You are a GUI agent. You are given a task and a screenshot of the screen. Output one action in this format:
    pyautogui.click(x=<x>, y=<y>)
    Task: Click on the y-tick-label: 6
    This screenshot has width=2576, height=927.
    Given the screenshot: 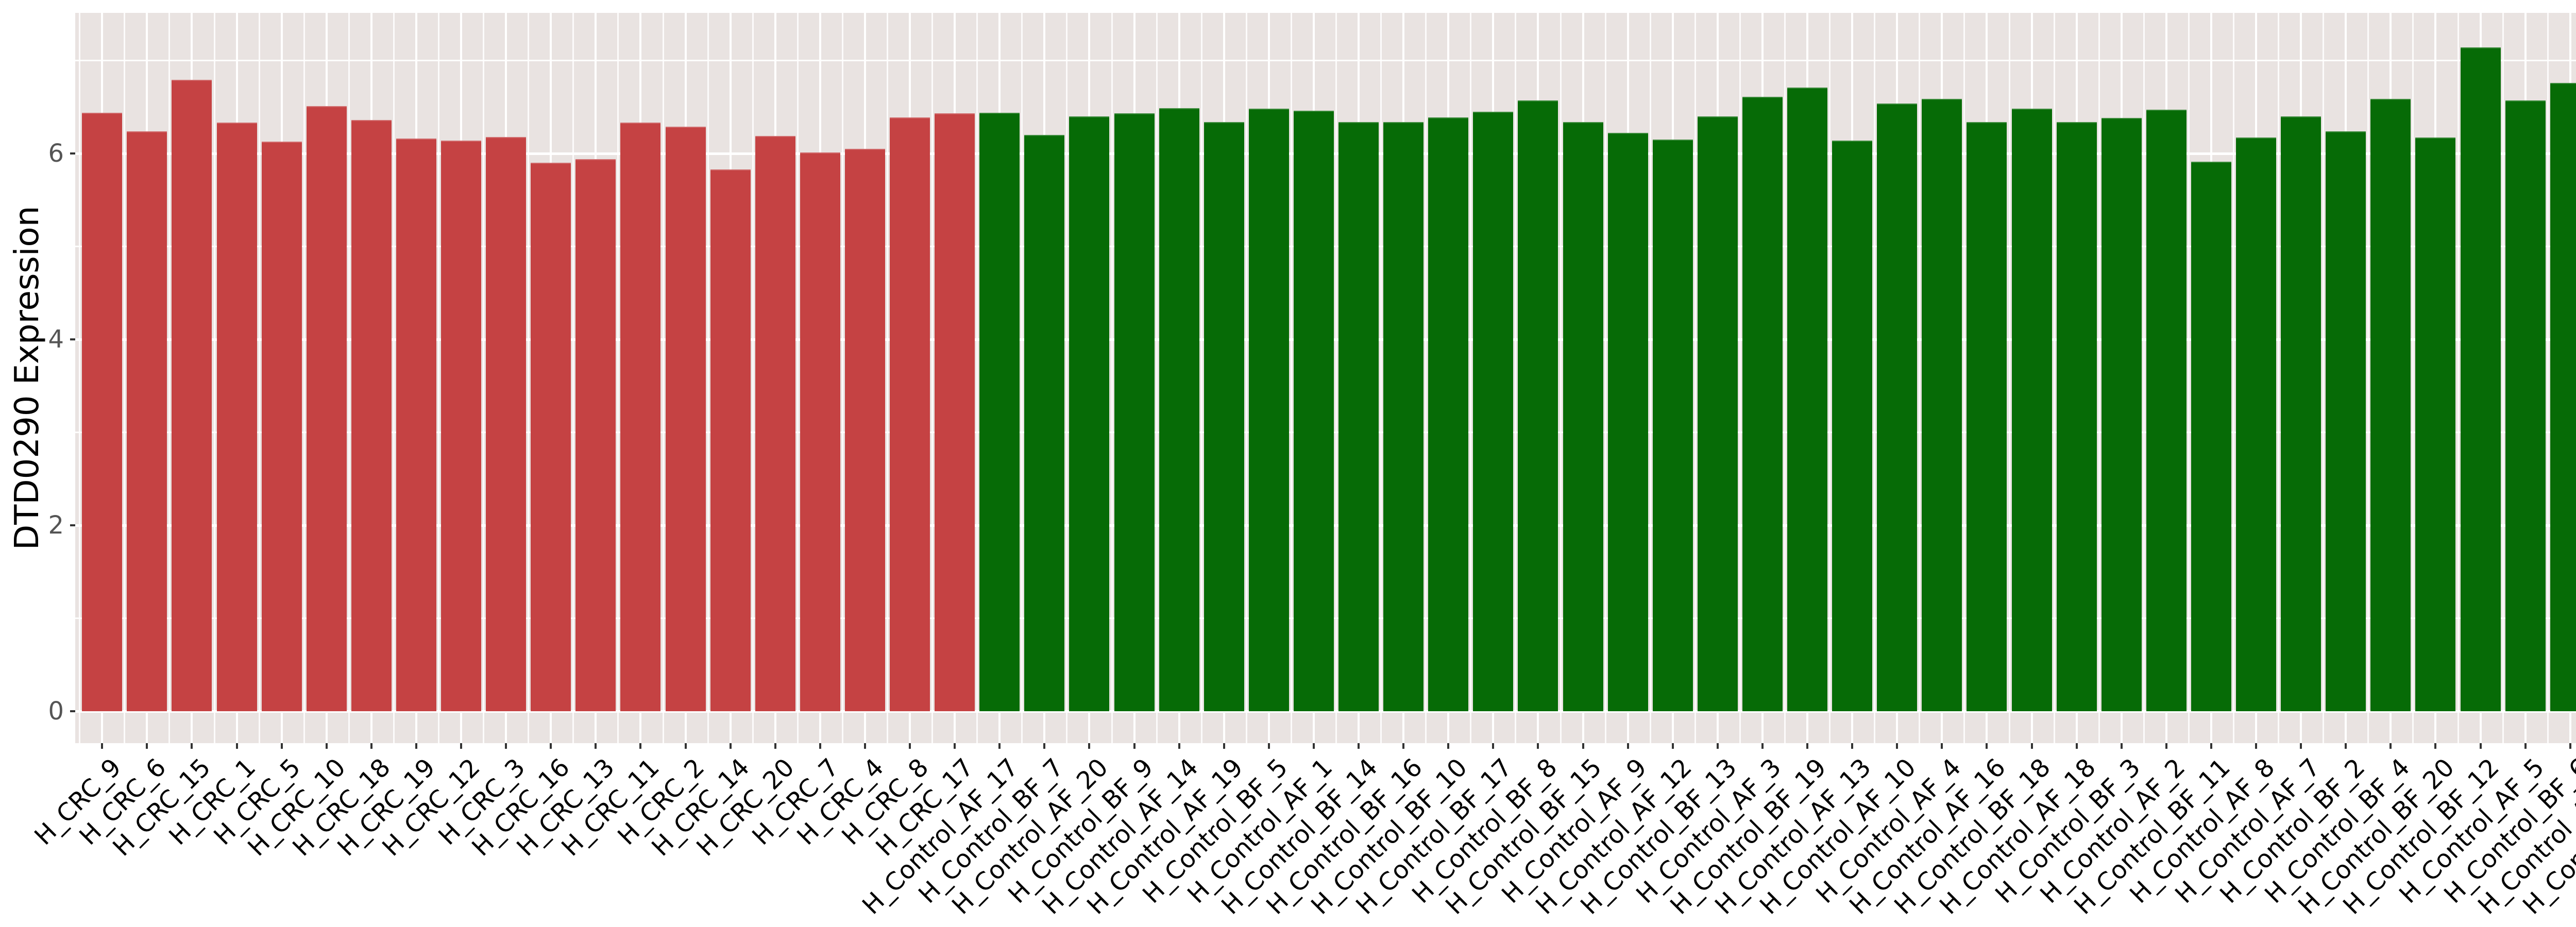 What is the action you would take?
    pyautogui.click(x=56, y=153)
    